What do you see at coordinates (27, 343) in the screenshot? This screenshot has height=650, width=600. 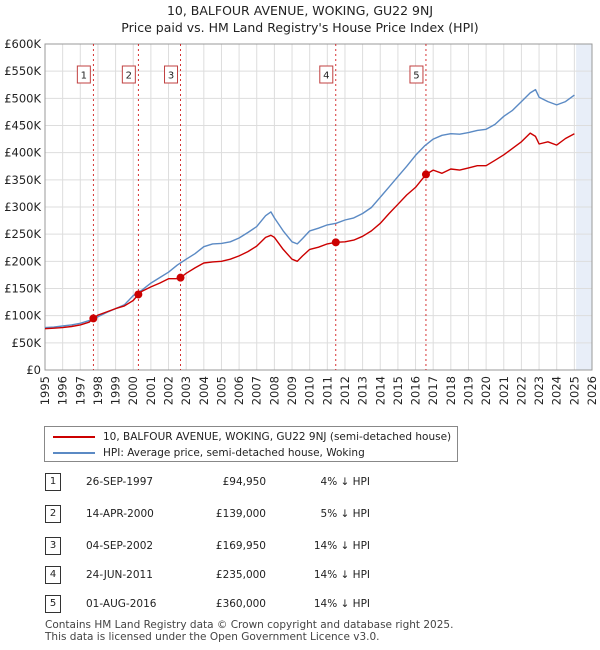 I see `y-tick-label: £50K` at bounding box center [27, 343].